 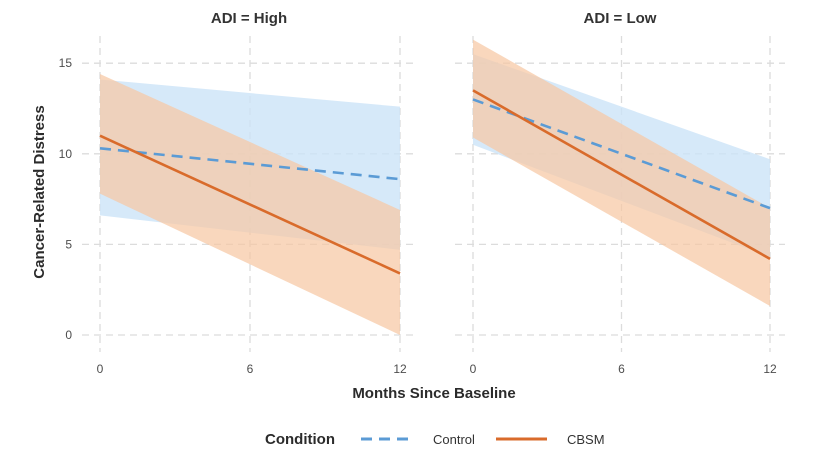 I want to click on legend: Condition Control CBSM, so click(x=435, y=439).